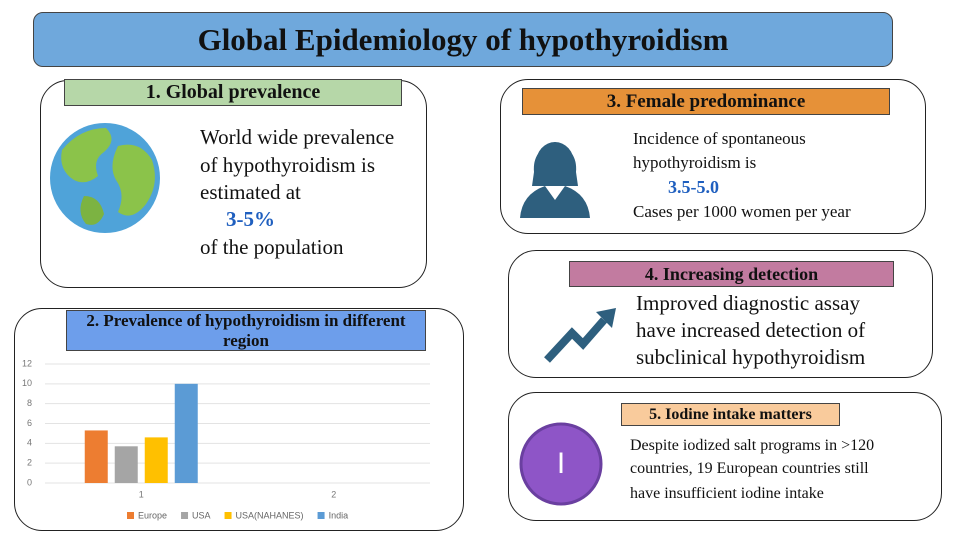 The image size is (960, 540). What do you see at coordinates (731, 274) in the screenshot?
I see `heading: 4. Increasing detection` at bounding box center [731, 274].